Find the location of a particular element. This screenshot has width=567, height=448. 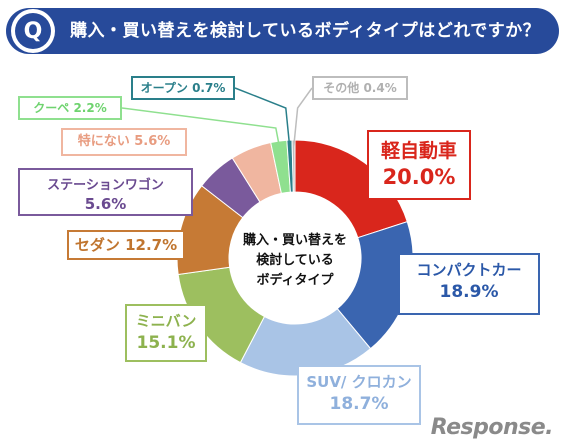

donut-hole is located at coordinates (295, 258).